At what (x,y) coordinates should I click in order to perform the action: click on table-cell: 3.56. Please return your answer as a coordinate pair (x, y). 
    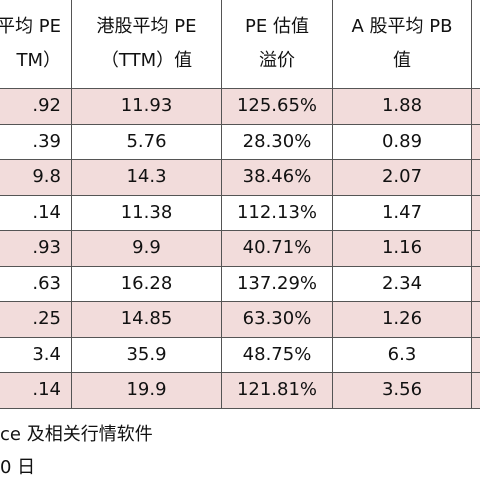
    Looking at the image, I should click on (402, 391).